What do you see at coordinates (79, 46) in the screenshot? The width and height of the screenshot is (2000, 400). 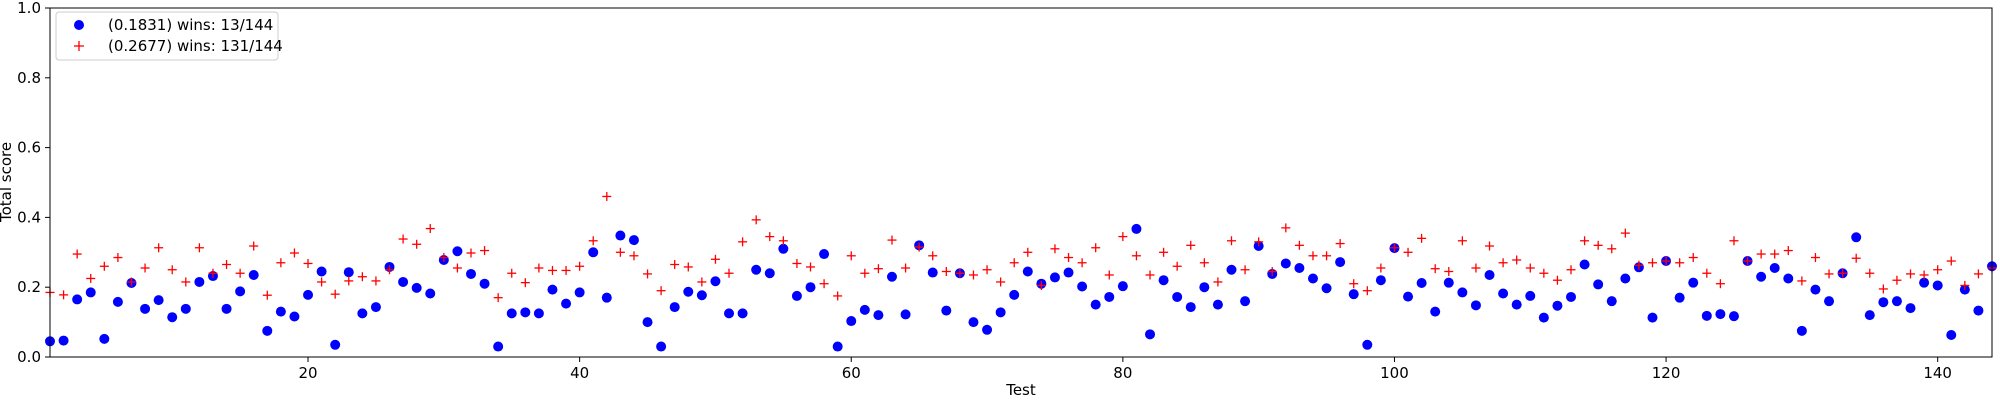 I see `legend-marker-red` at bounding box center [79, 46].